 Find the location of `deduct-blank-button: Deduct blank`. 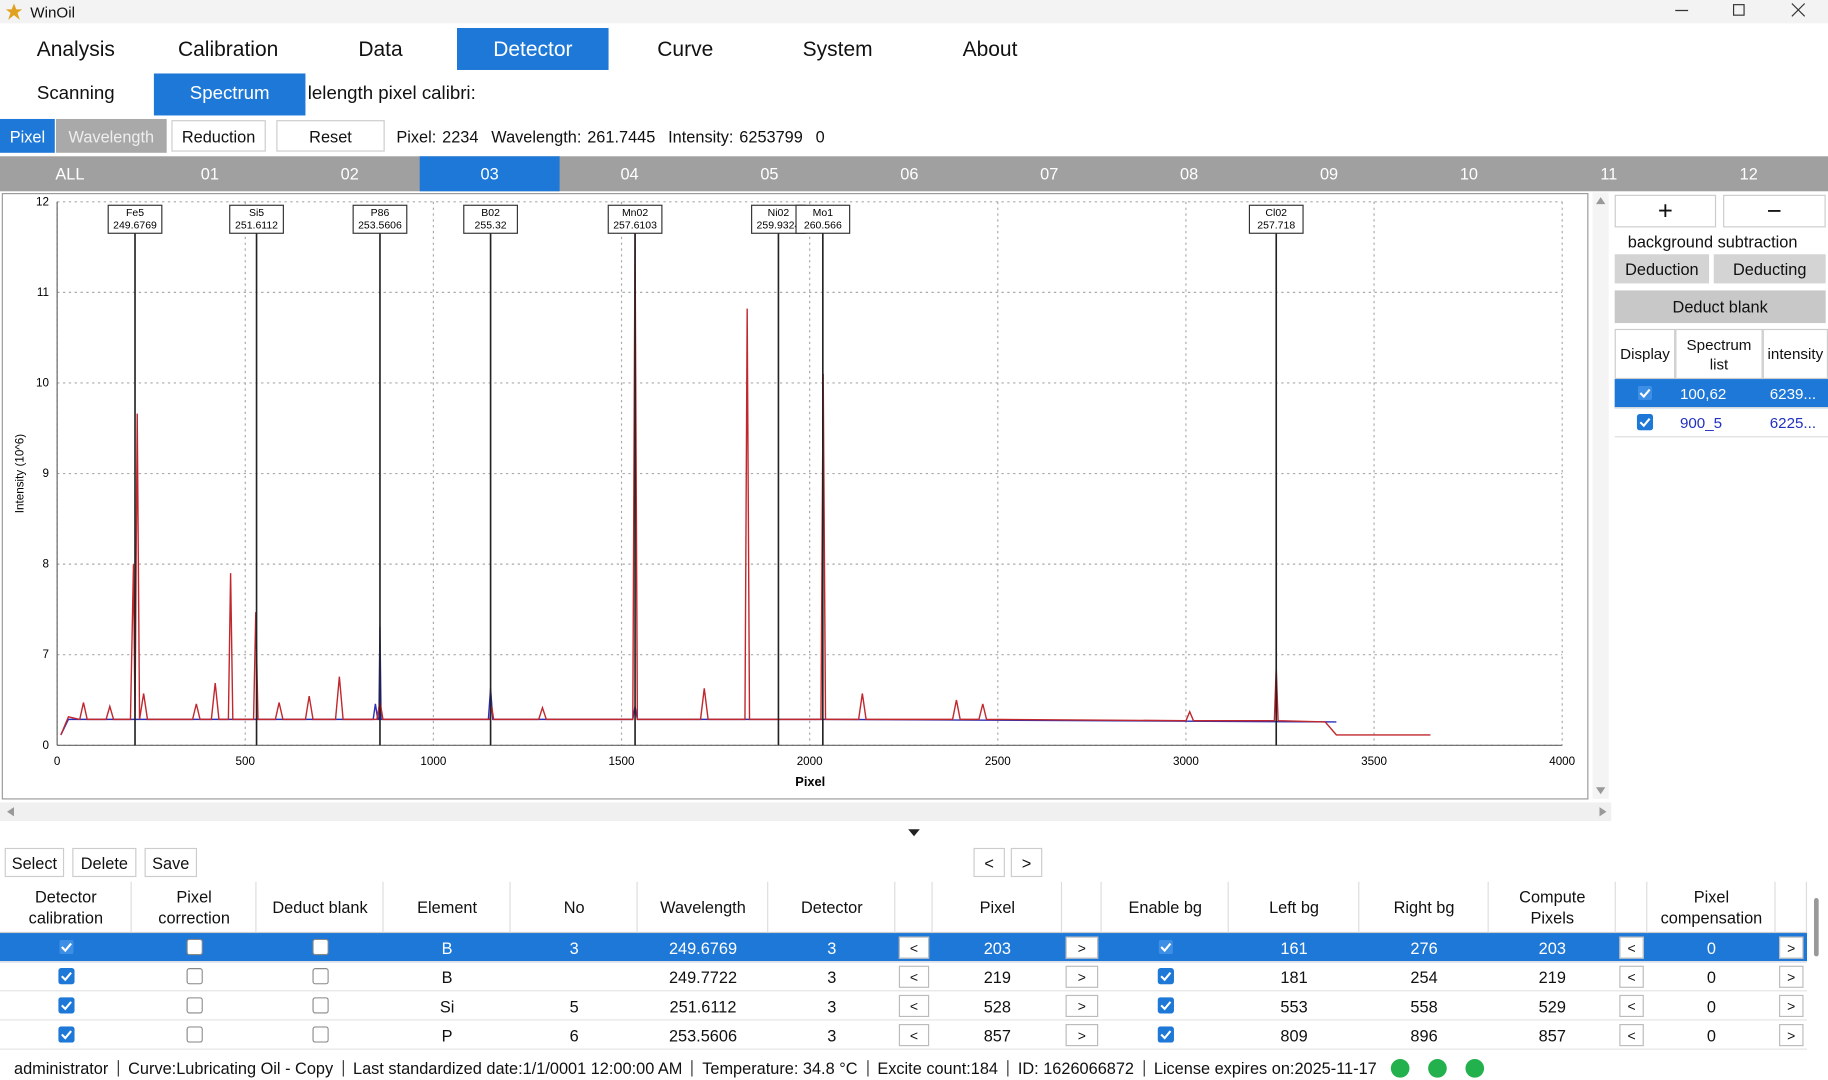

deduct-blank-button: Deduct blank is located at coordinates (1720, 307).